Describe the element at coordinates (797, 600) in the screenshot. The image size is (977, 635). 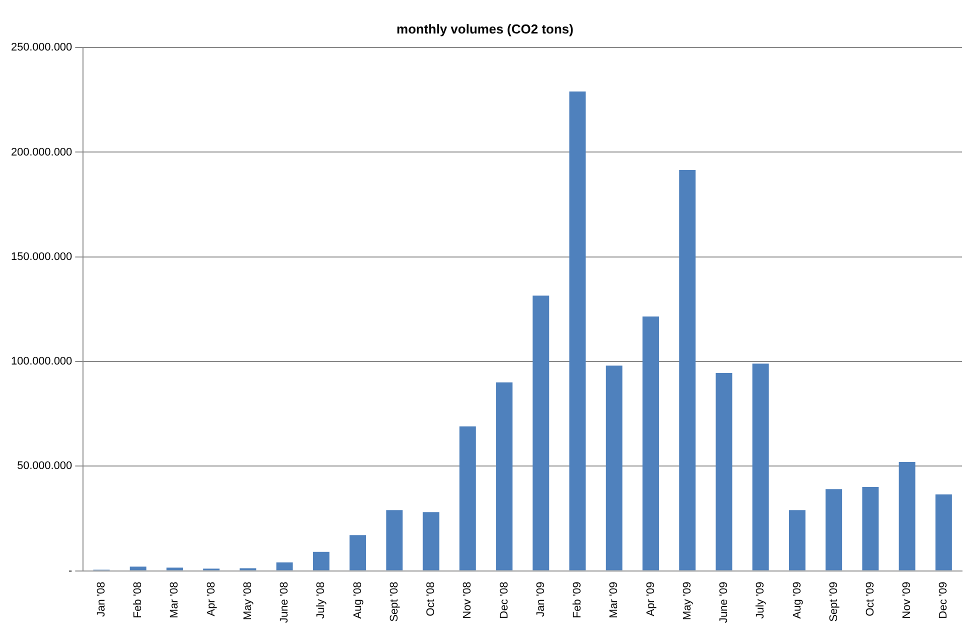
I see `x-tick-label: Aug '09` at that location.